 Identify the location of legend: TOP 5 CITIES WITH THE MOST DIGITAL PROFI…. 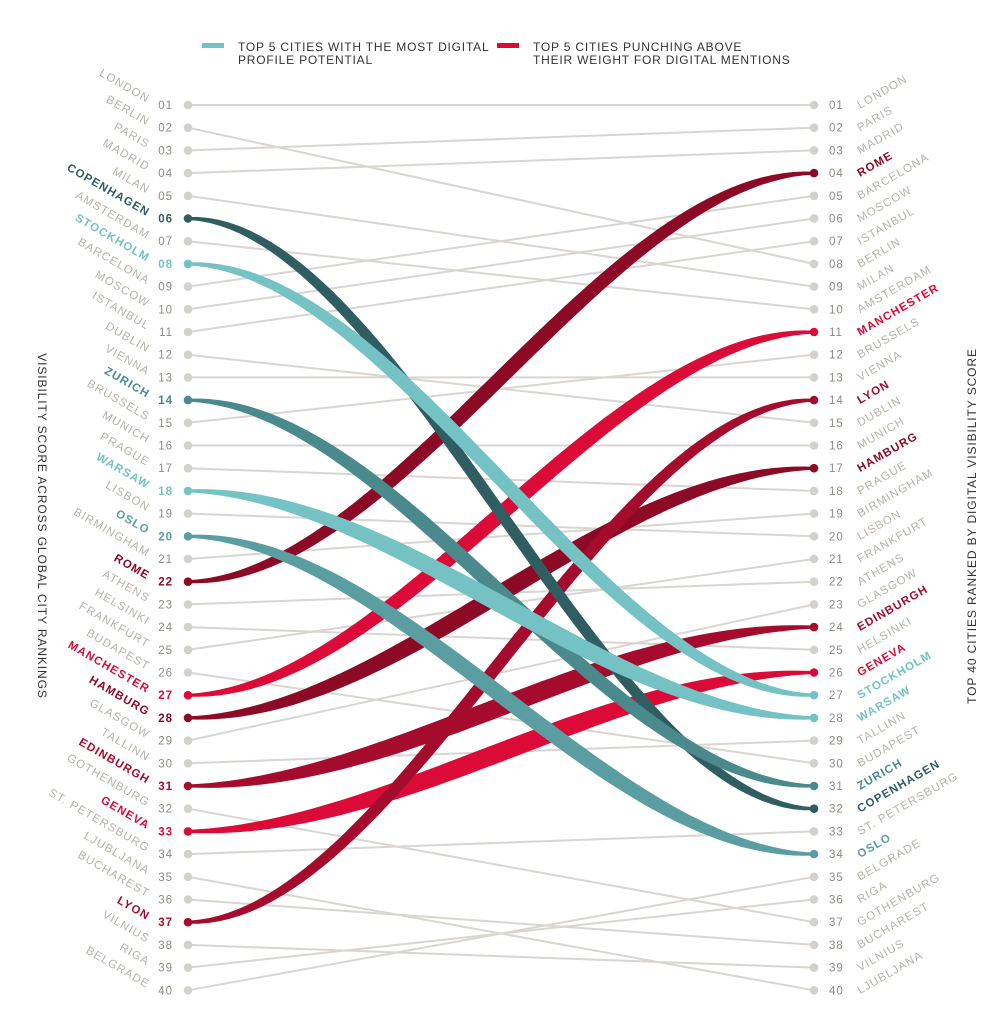
(496, 53).